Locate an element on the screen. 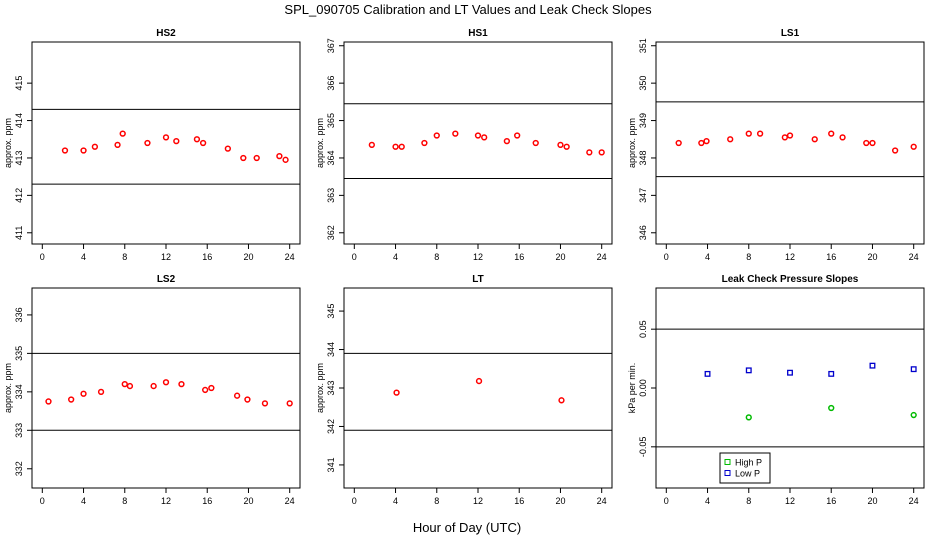  ls2-xtick-label: 8 is located at coordinates (124, 501).